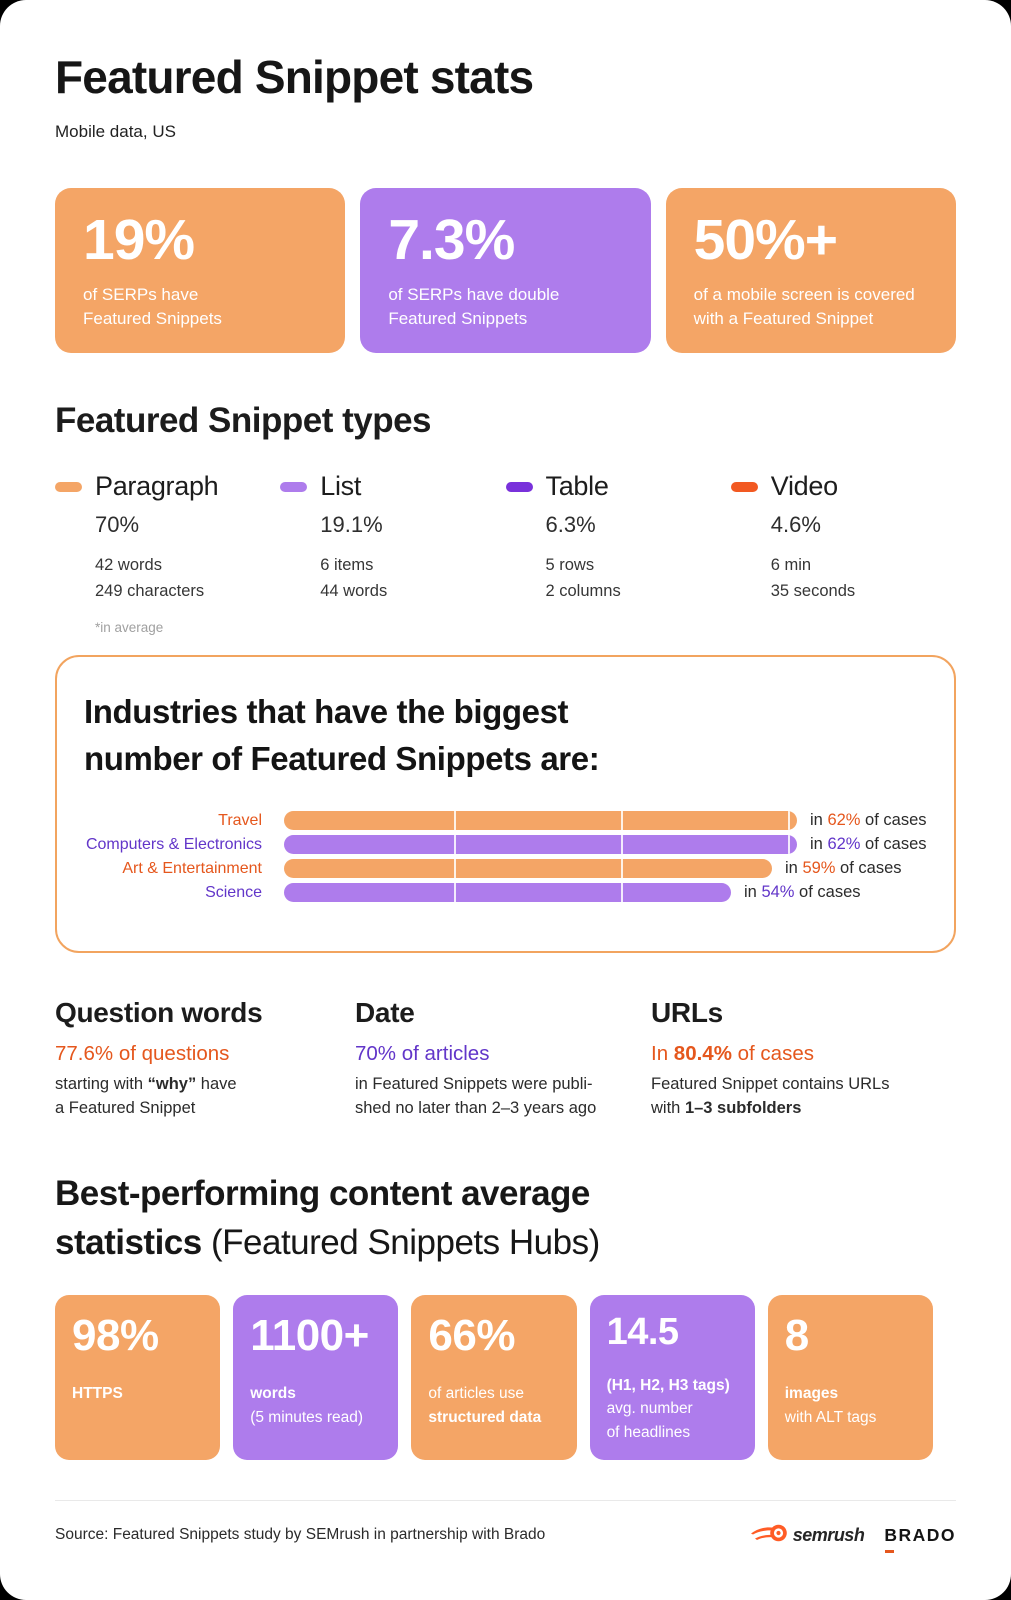  Describe the element at coordinates (187, 578) in the screenshot. I see `type-details: 42 words 249 characters` at that location.